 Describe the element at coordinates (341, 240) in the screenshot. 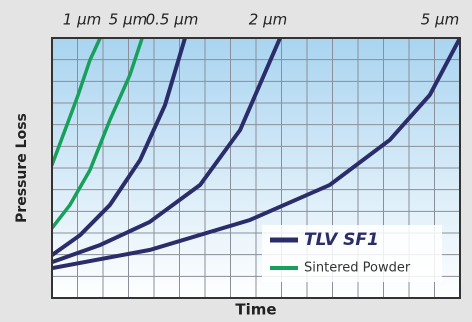

I see `legend-label: TLV SF1` at that location.